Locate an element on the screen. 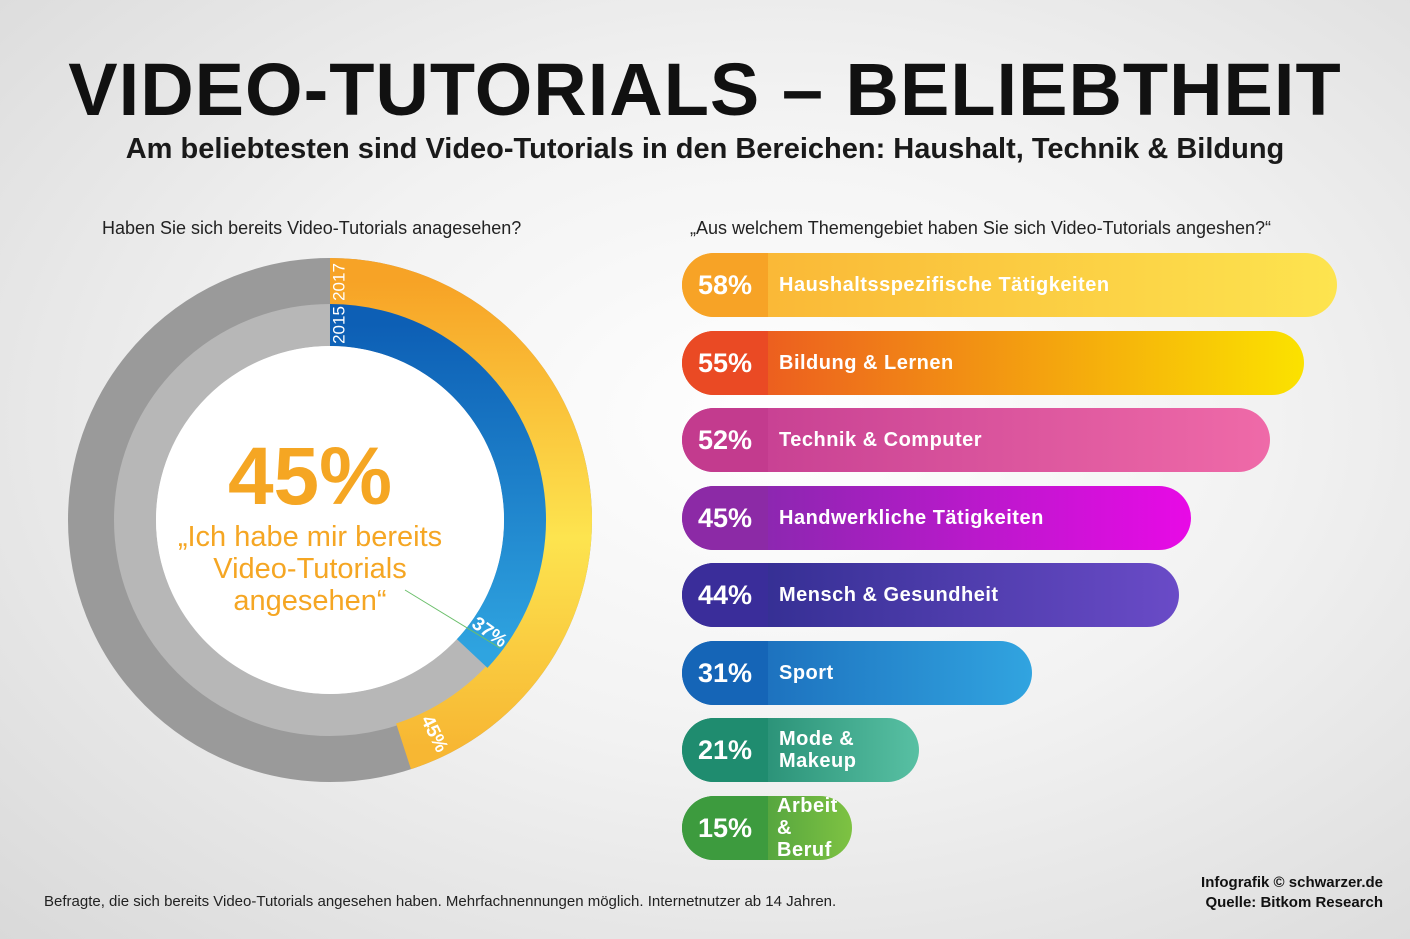 Image resolution: width=1410 pixels, height=939 pixels. donut-center is located at coordinates (330, 520).